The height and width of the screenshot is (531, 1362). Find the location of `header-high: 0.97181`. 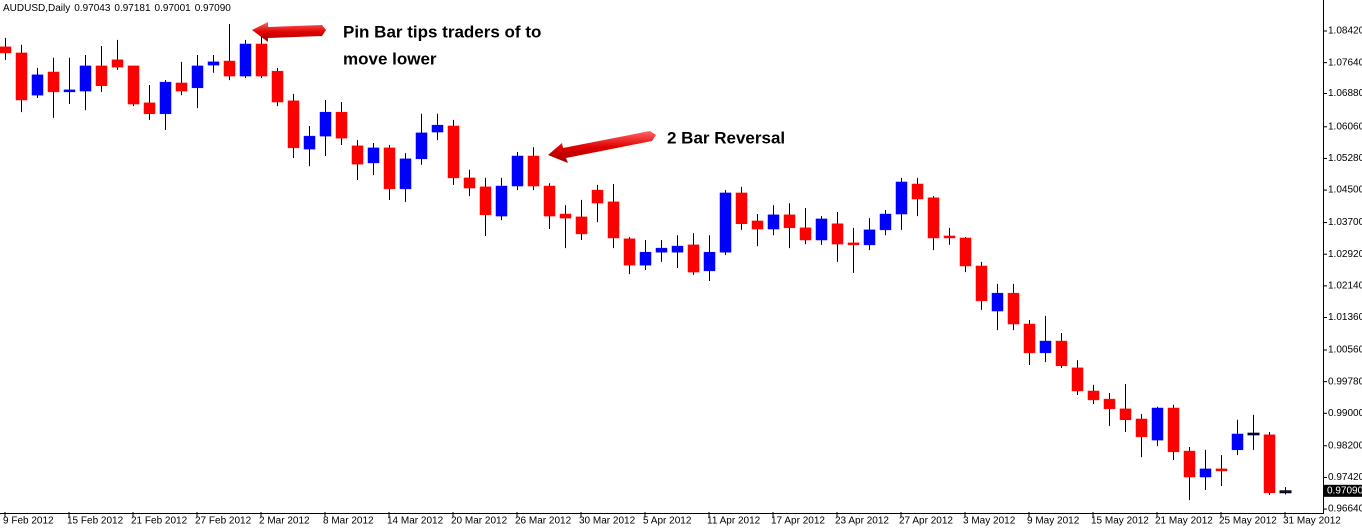

header-high: 0.97181 is located at coordinates (132, 8).